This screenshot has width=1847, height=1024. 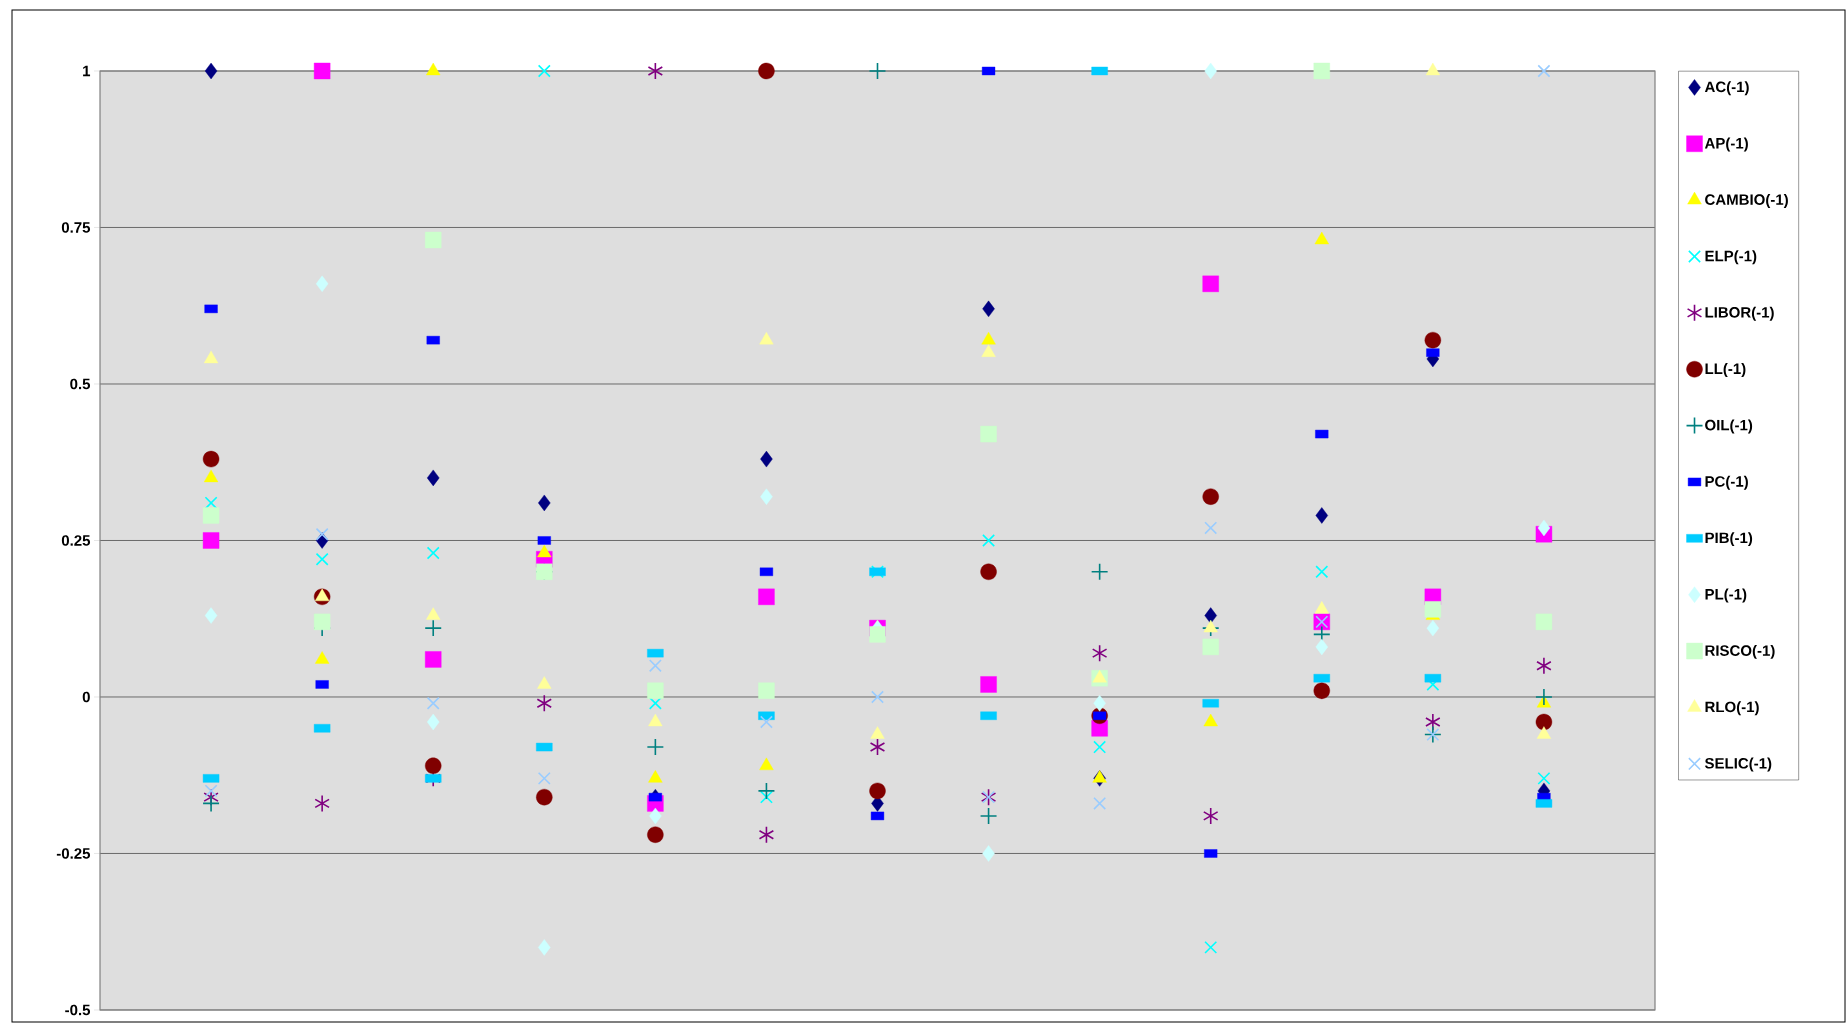 What do you see at coordinates (1726, 144) in the screenshot?
I see `legend-label: AP(-1)` at bounding box center [1726, 144].